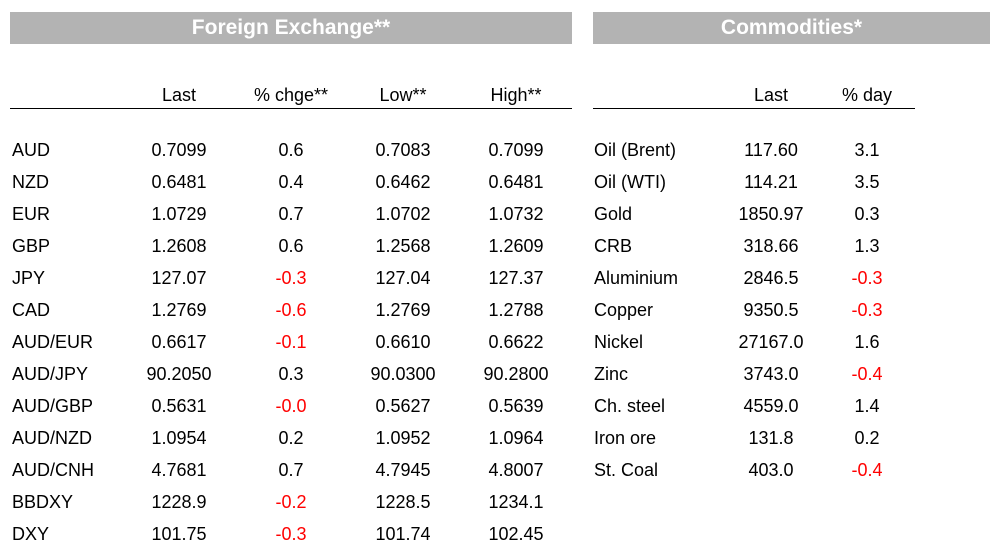  Describe the element at coordinates (867, 342) in the screenshot. I see `commodity-day-value: 1.6` at that location.